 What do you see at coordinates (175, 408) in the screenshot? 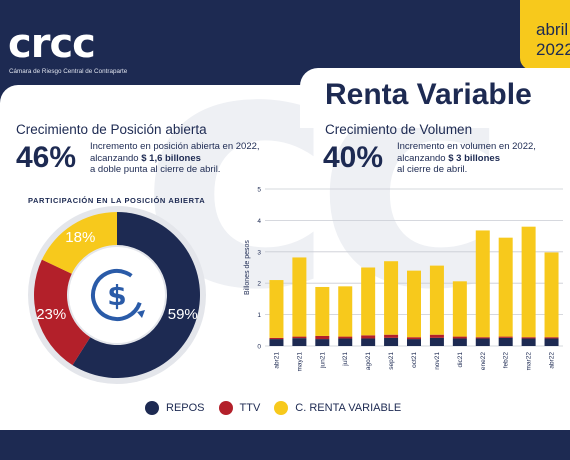
I see `legend-item-repos: REPOS` at bounding box center [175, 408].